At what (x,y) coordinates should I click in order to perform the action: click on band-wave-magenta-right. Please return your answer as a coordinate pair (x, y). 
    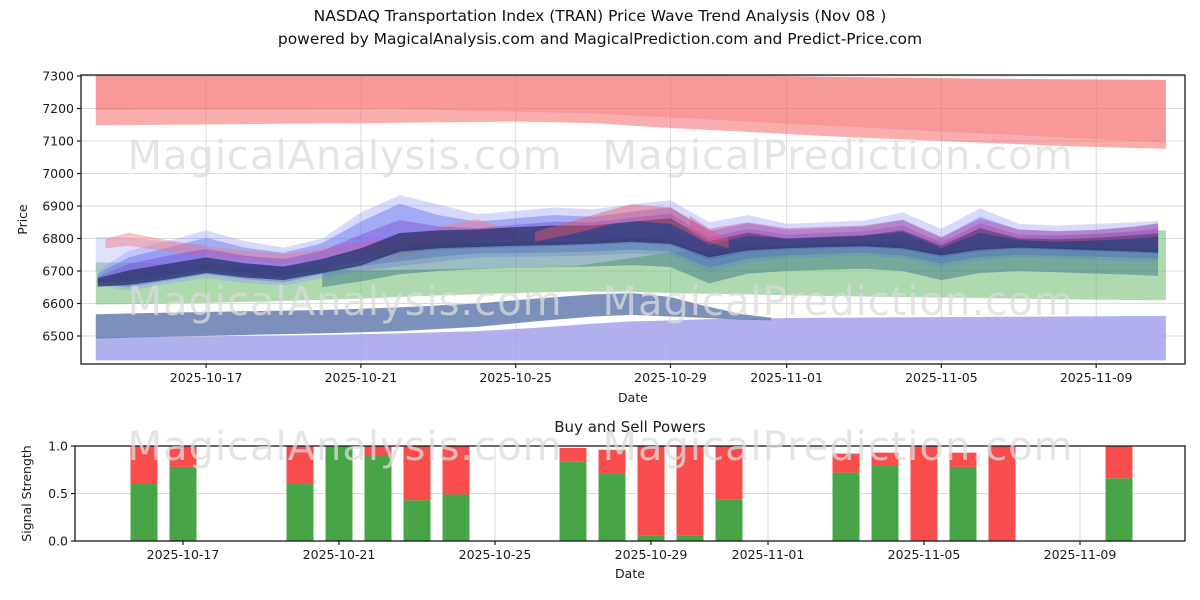
    Looking at the image, I should click on (924, 232).